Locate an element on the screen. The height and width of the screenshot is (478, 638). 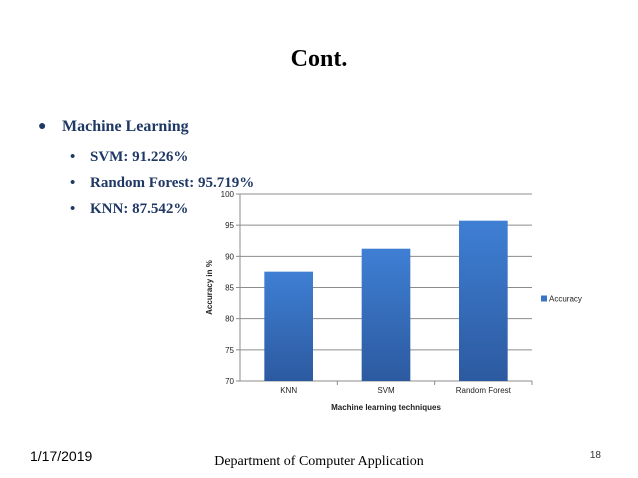
legend-label: Accuracy is located at coordinates (565, 299).